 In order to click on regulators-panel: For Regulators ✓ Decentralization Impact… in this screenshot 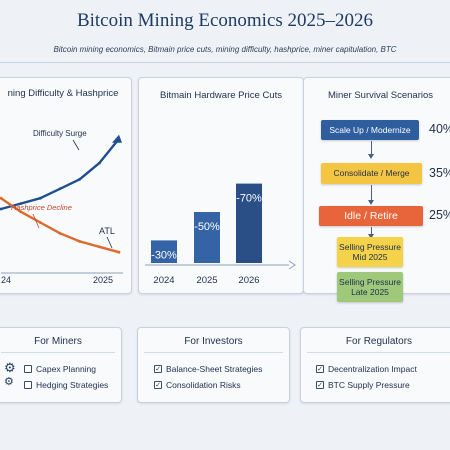, I will do `click(375, 365)`.